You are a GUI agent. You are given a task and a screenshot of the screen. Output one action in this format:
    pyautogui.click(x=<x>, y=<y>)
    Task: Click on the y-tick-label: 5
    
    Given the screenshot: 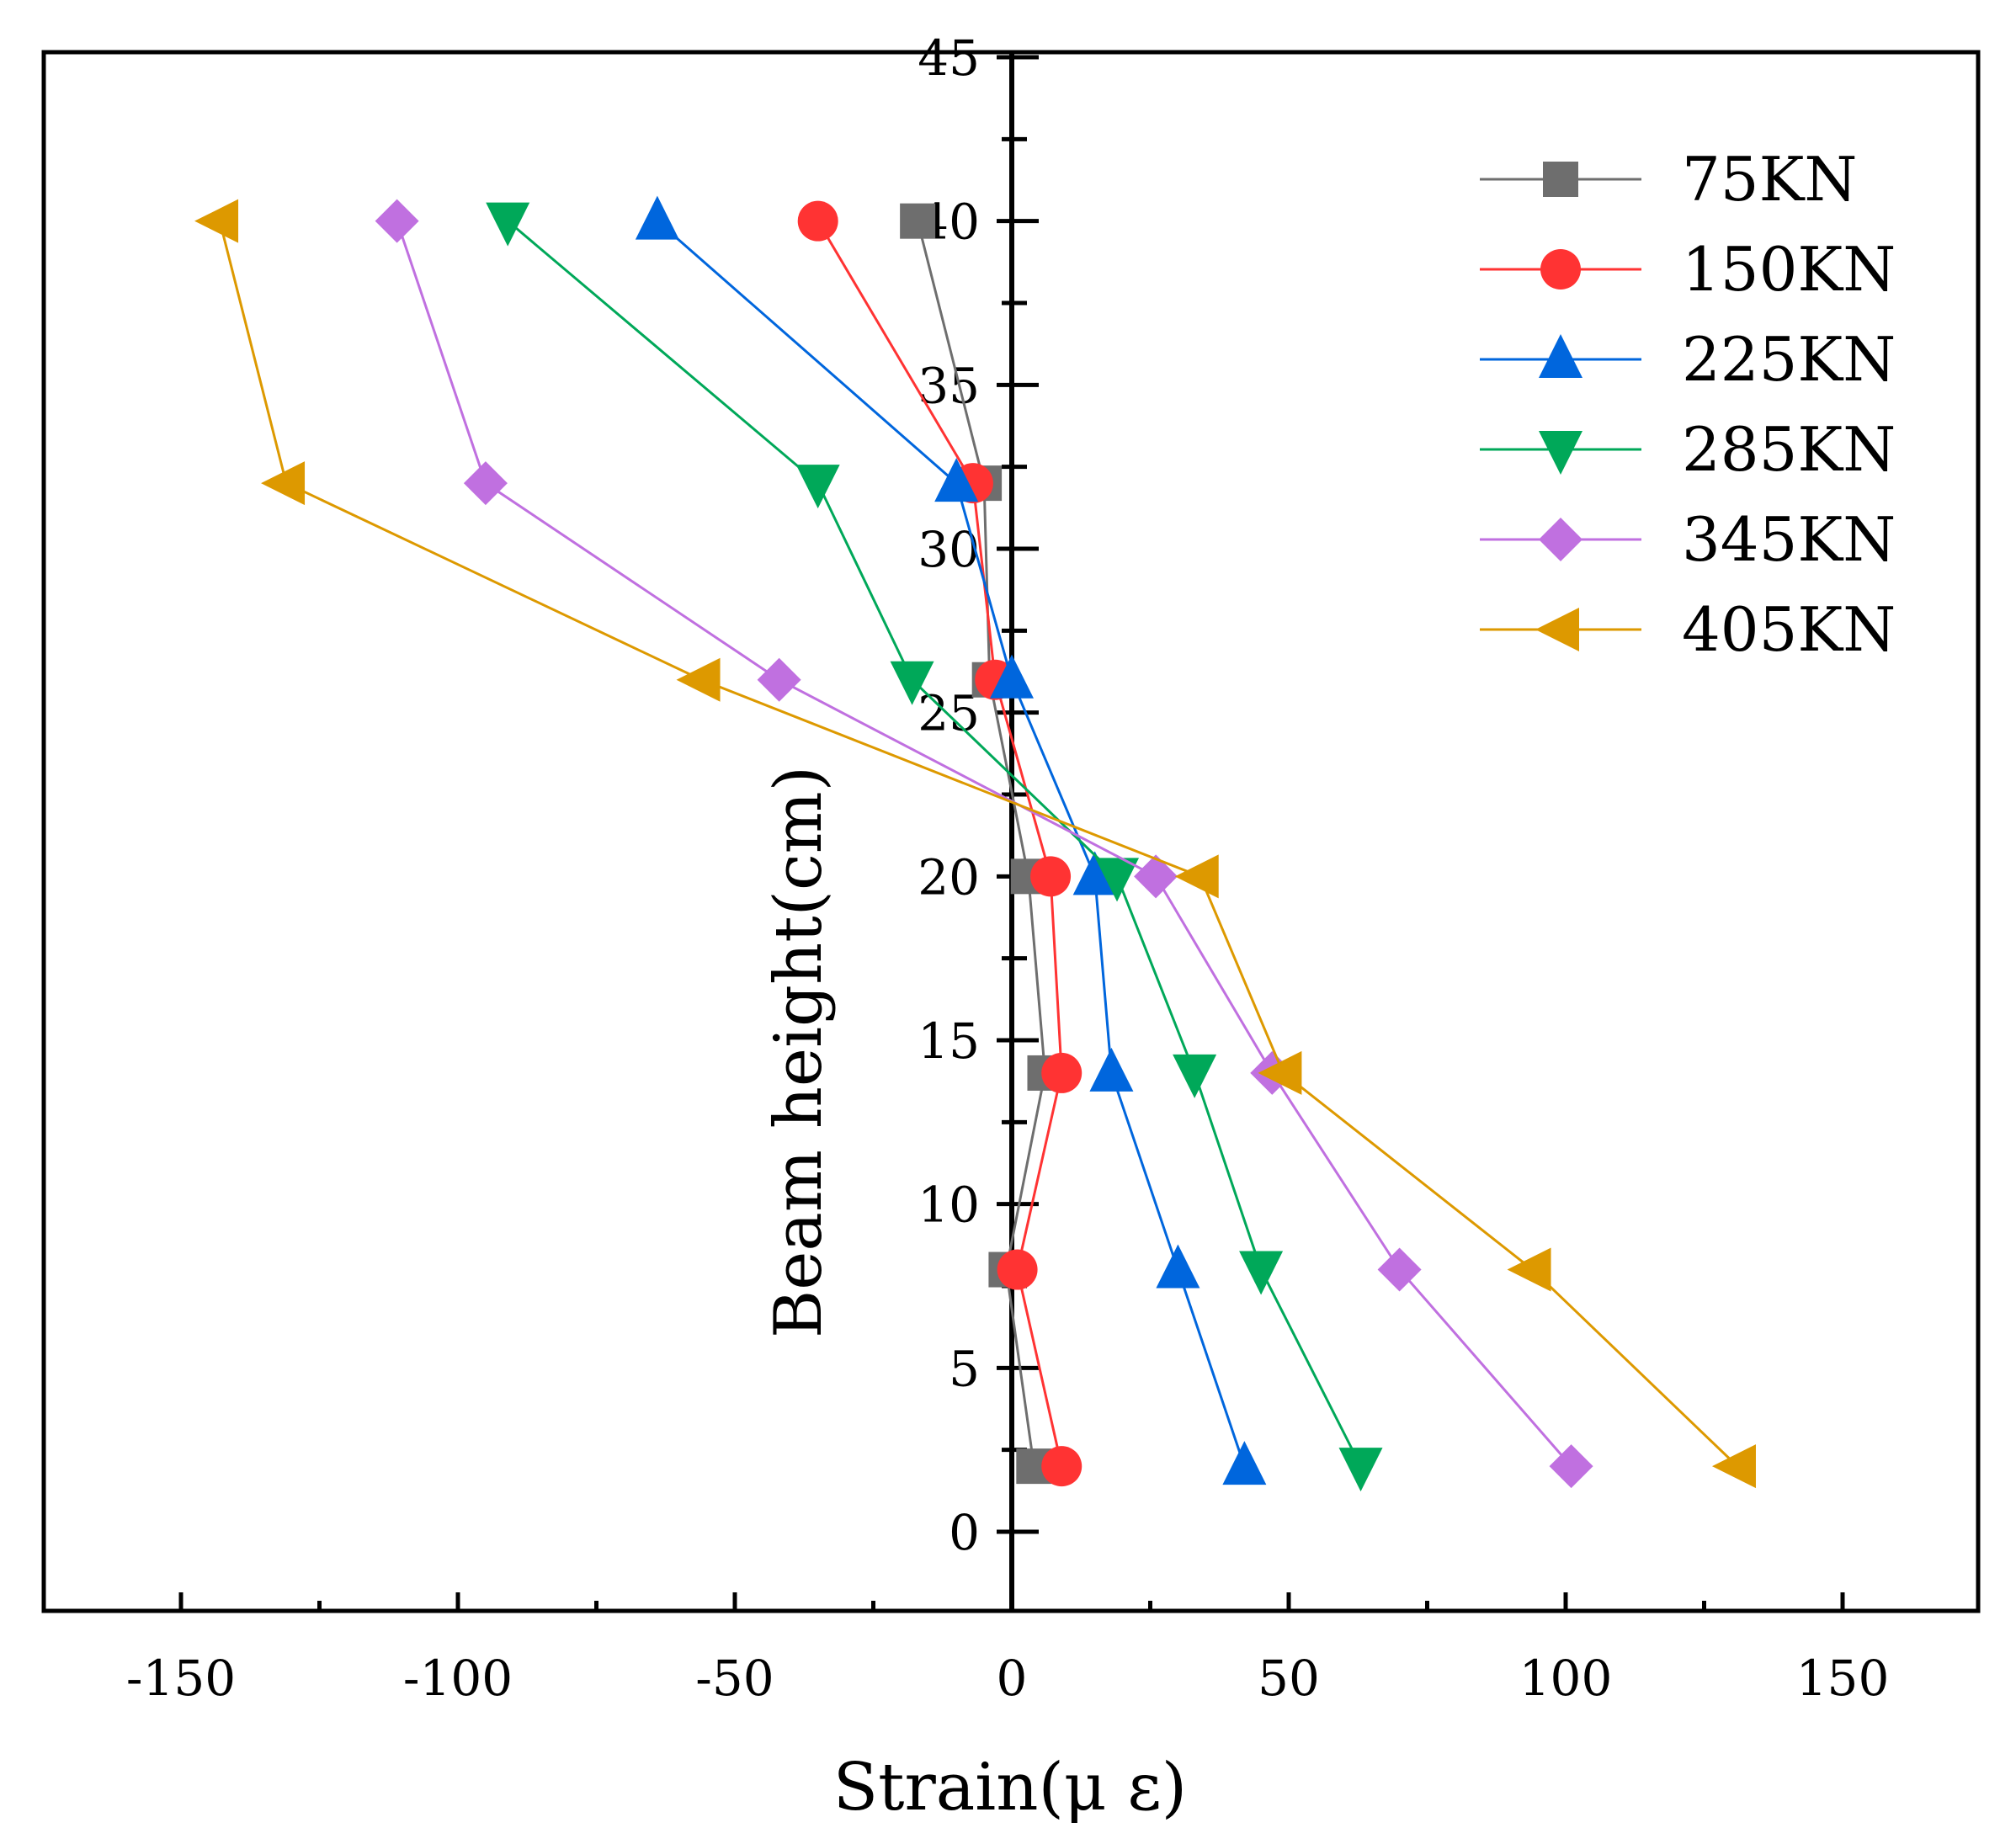 What is the action you would take?
    pyautogui.click(x=965, y=1368)
    